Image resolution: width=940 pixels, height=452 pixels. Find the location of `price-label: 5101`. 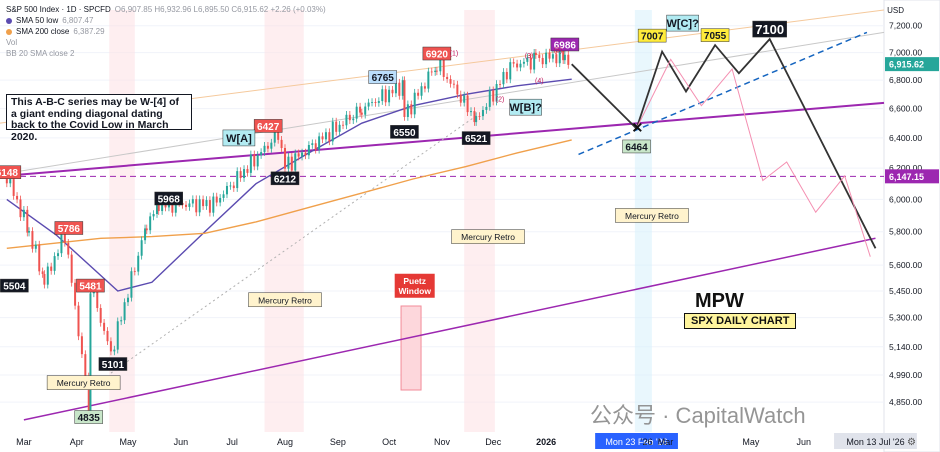

price-label: 5101 is located at coordinates (113, 365).